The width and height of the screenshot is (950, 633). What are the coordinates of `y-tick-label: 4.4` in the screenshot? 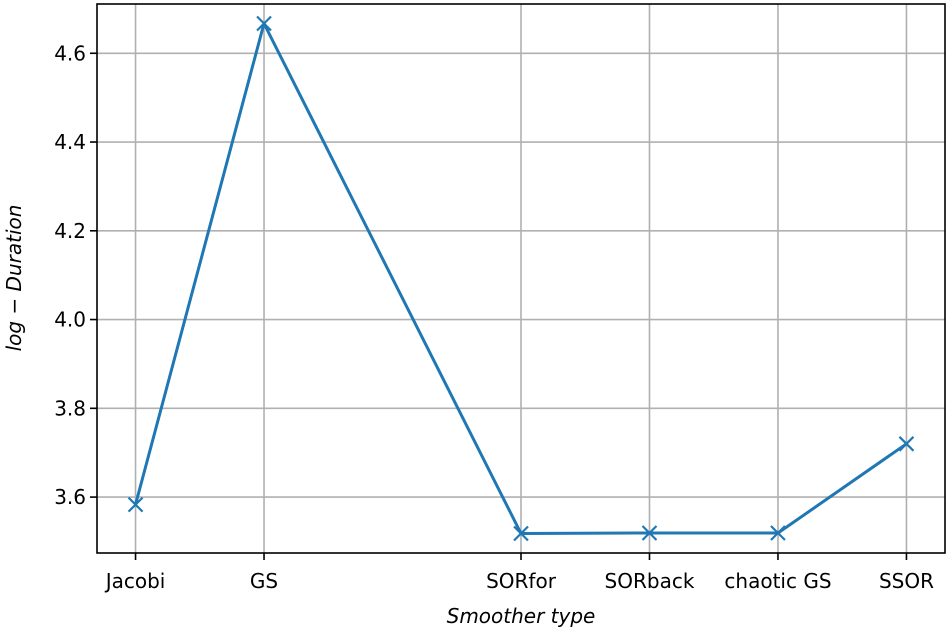 It's located at (70, 142).